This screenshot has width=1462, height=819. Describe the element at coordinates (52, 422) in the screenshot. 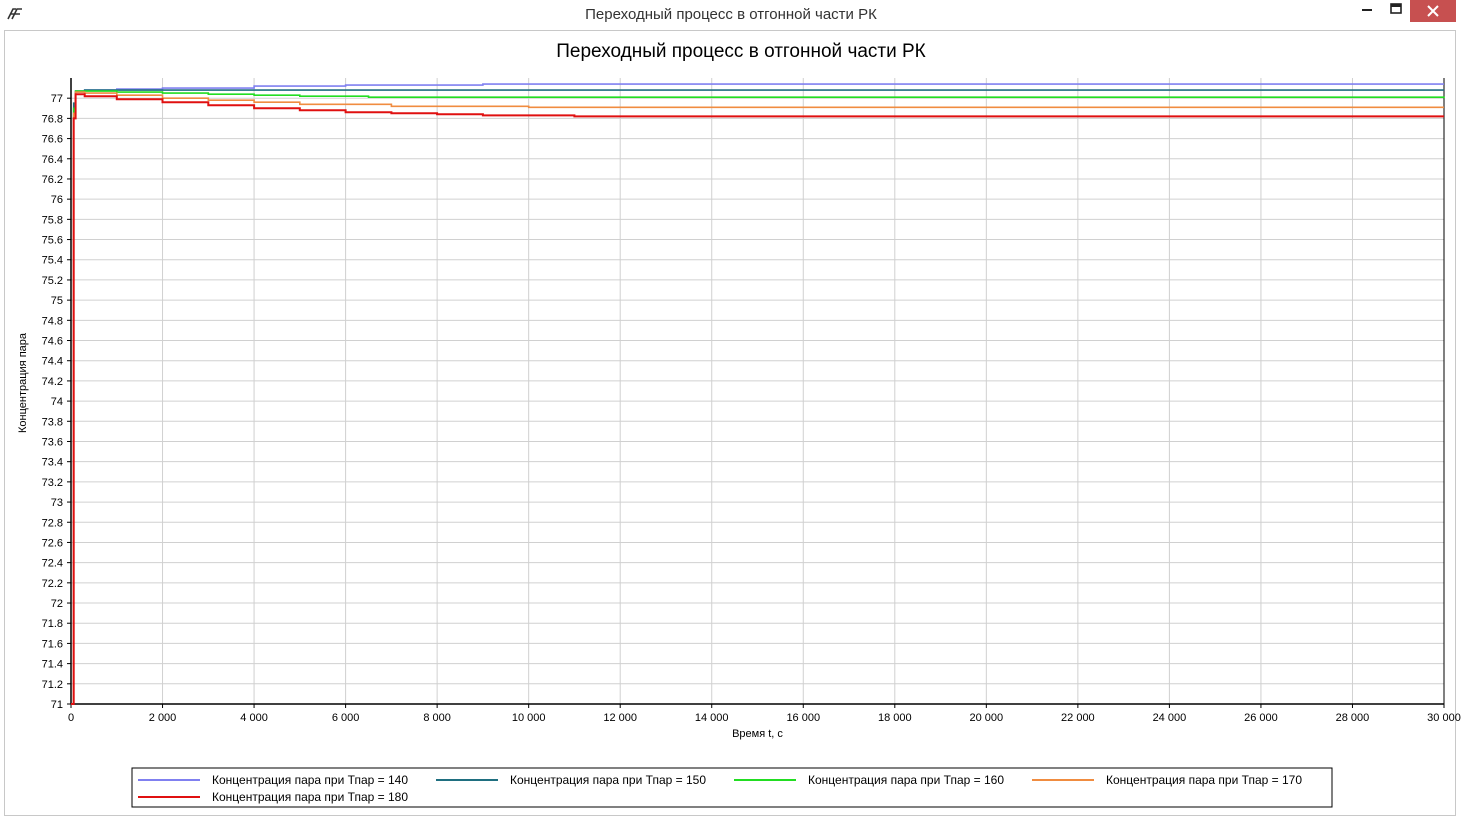

I see `y-tick-label: 73.8` at that location.